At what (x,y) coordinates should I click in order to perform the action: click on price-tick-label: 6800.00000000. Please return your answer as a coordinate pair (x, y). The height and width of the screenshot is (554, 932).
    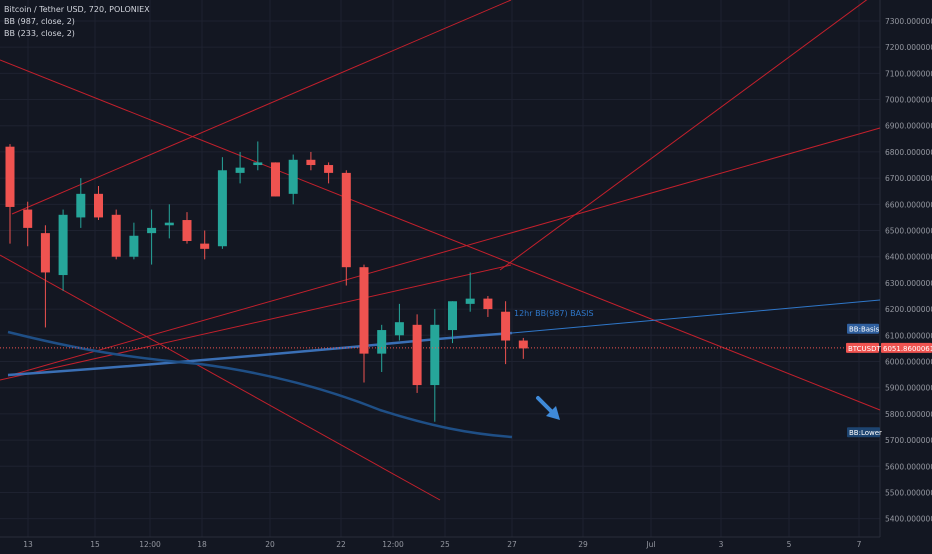
    Looking at the image, I should click on (908, 152).